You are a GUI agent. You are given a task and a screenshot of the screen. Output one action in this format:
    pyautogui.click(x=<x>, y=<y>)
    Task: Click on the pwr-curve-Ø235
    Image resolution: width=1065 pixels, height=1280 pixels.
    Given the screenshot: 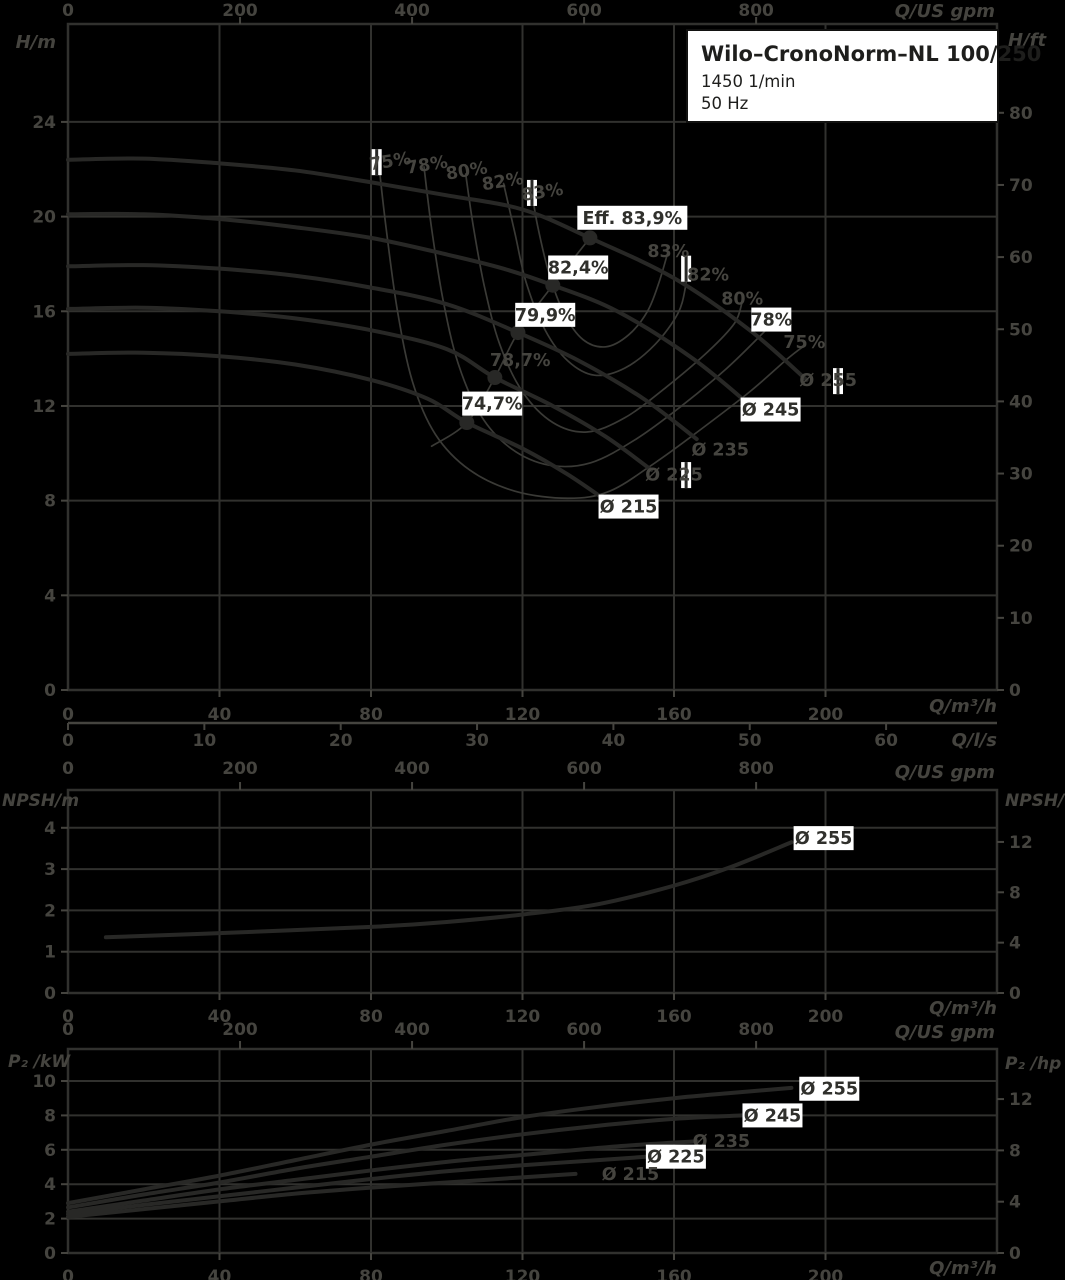 What is the action you would take?
    pyautogui.click(x=382, y=1176)
    